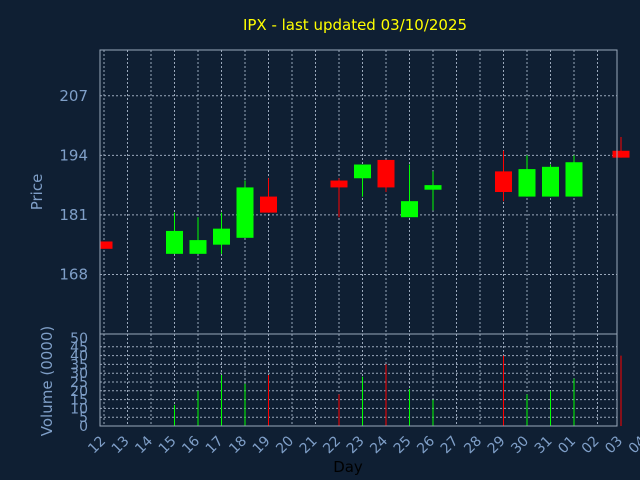  I want to click on price-tick-label: 181, so click(73, 215).